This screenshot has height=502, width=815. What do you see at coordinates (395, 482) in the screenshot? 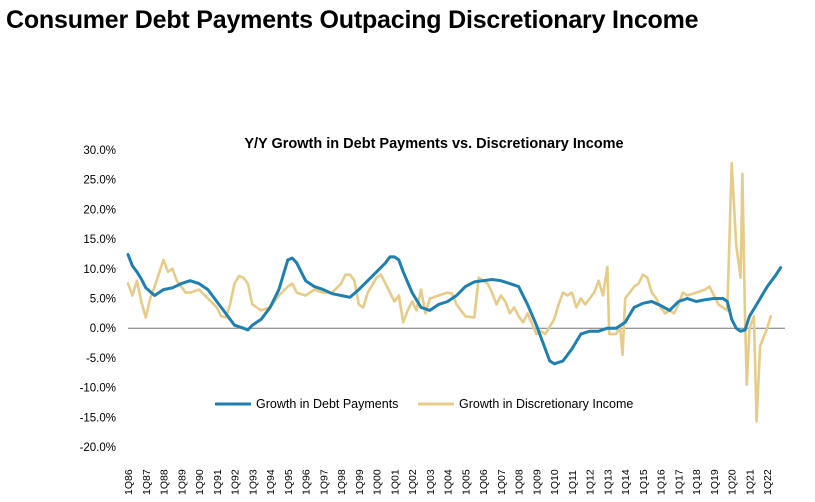
I see `x-tick-label: 1Q01` at bounding box center [395, 482].